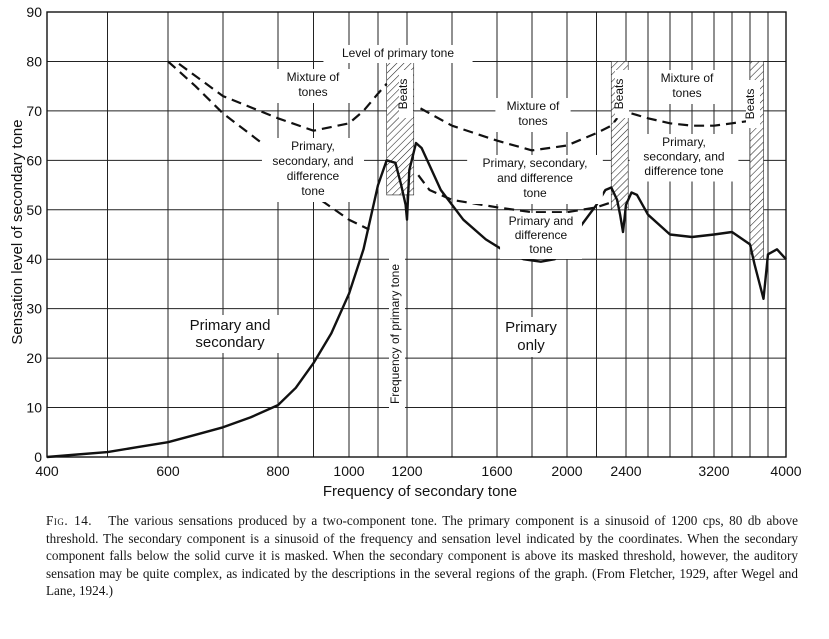 The width and height of the screenshot is (829, 639). What do you see at coordinates (47, 471) in the screenshot?
I see `x-tick-label: 400` at bounding box center [47, 471].